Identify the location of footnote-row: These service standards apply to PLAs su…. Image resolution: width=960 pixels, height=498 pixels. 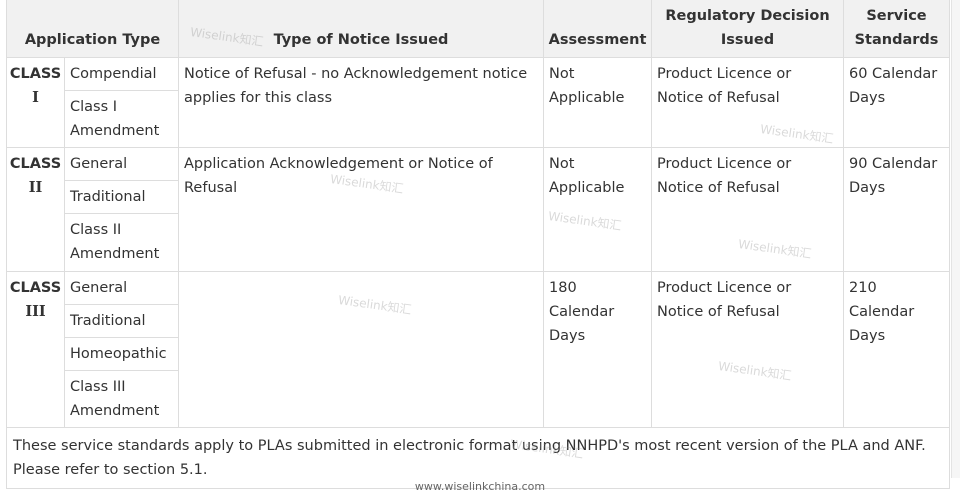
(478, 458).